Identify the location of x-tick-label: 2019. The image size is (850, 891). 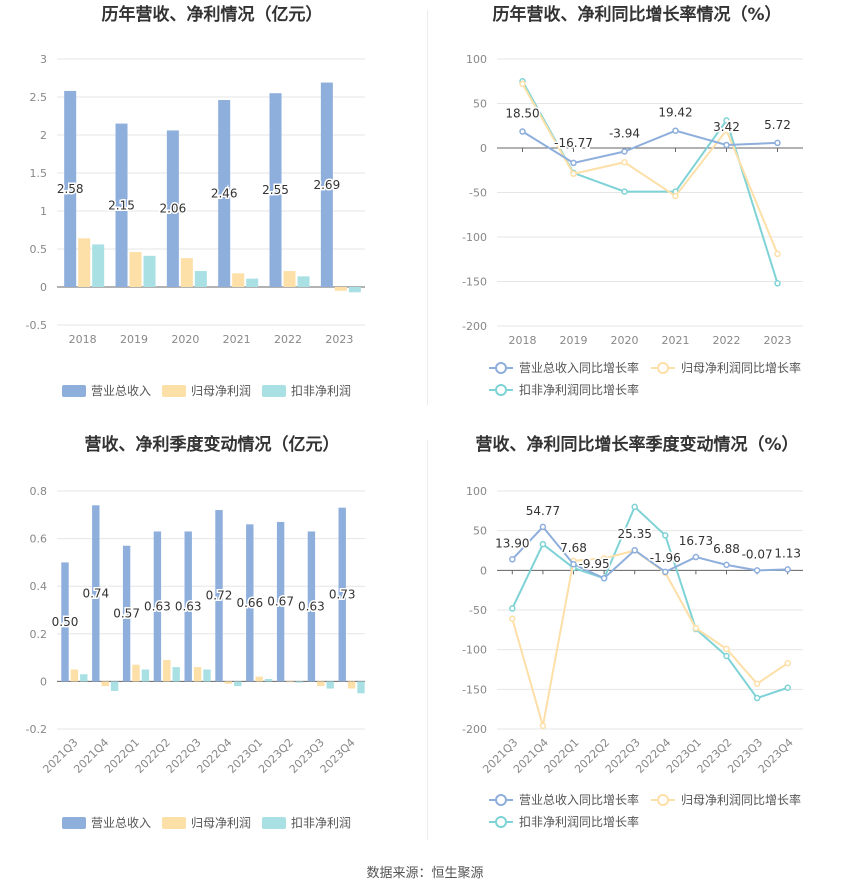
(134, 339).